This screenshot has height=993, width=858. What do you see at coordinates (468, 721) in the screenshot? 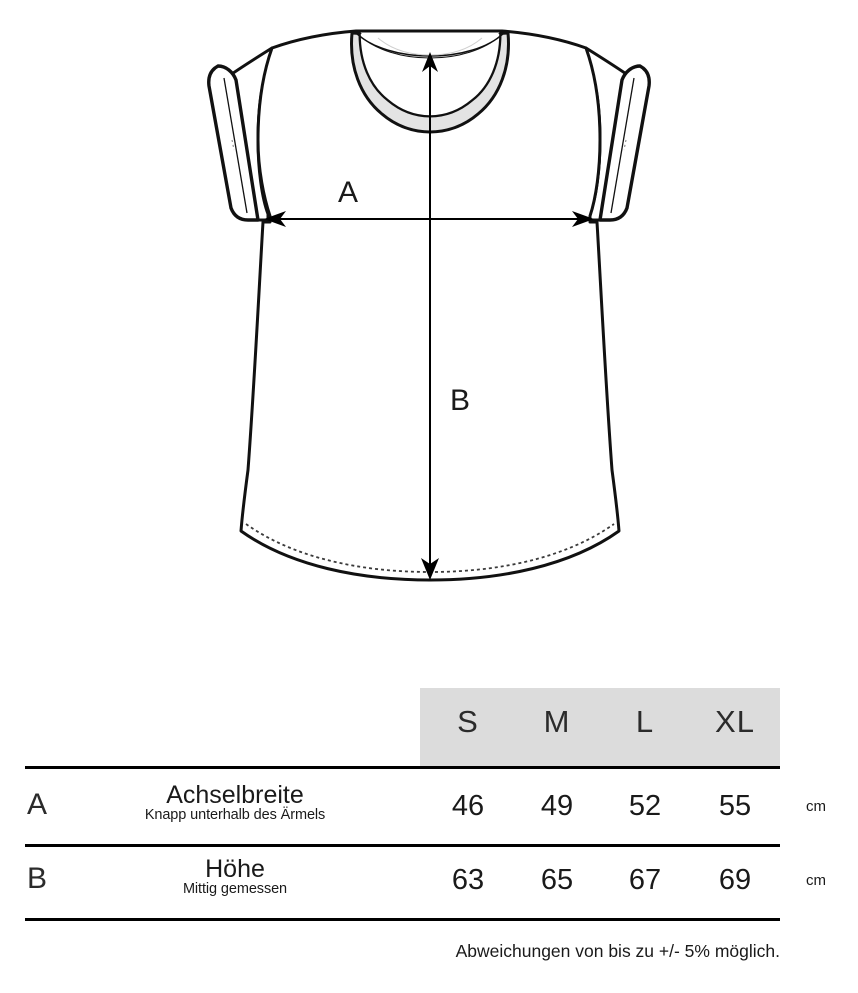
I see `size-header-s: S` at bounding box center [468, 721].